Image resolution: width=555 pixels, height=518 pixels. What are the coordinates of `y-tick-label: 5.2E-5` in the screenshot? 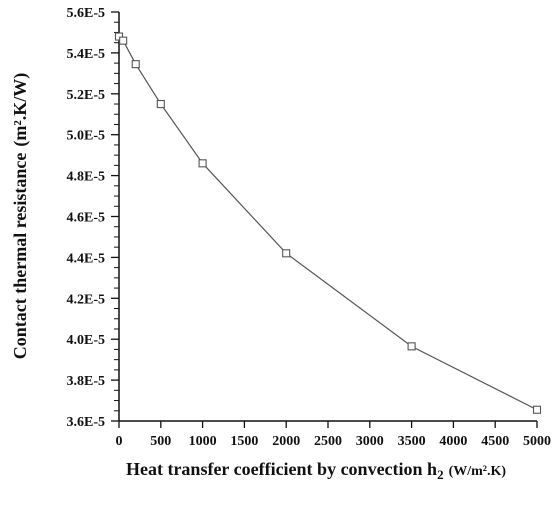 It's located at (86, 95).